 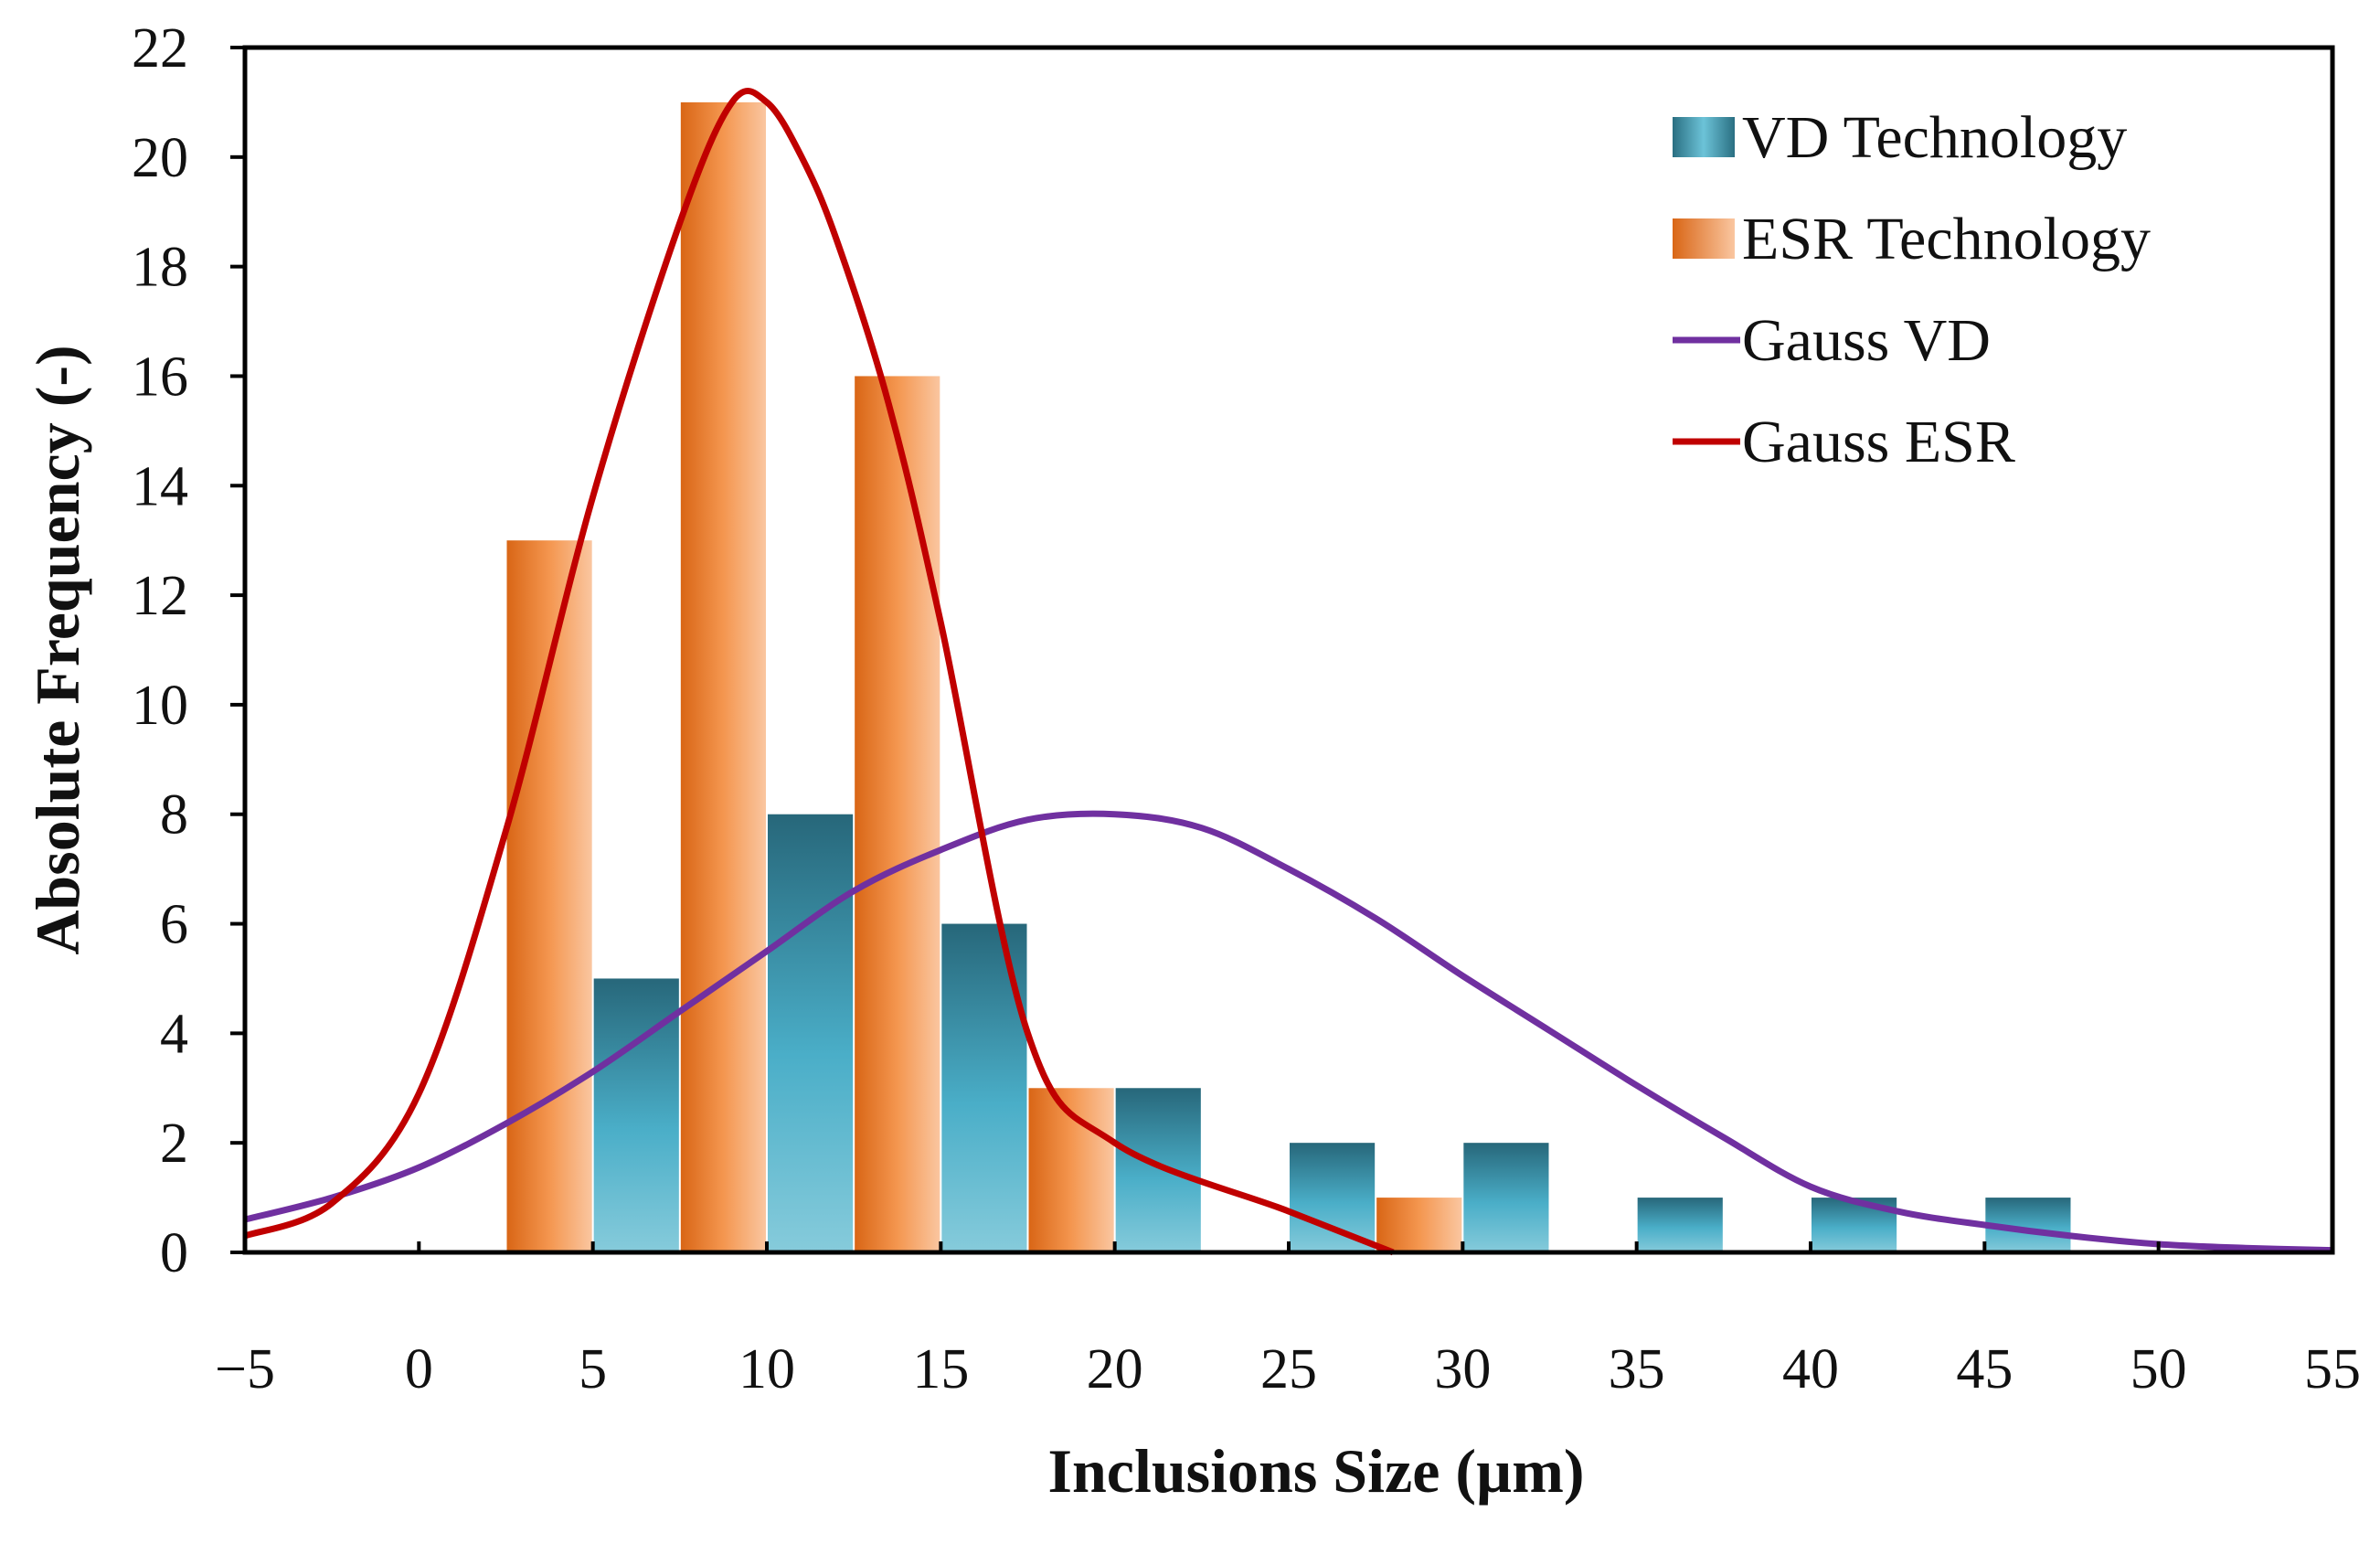 I want to click on y-tick-label-11: 22, so click(x=160, y=48).